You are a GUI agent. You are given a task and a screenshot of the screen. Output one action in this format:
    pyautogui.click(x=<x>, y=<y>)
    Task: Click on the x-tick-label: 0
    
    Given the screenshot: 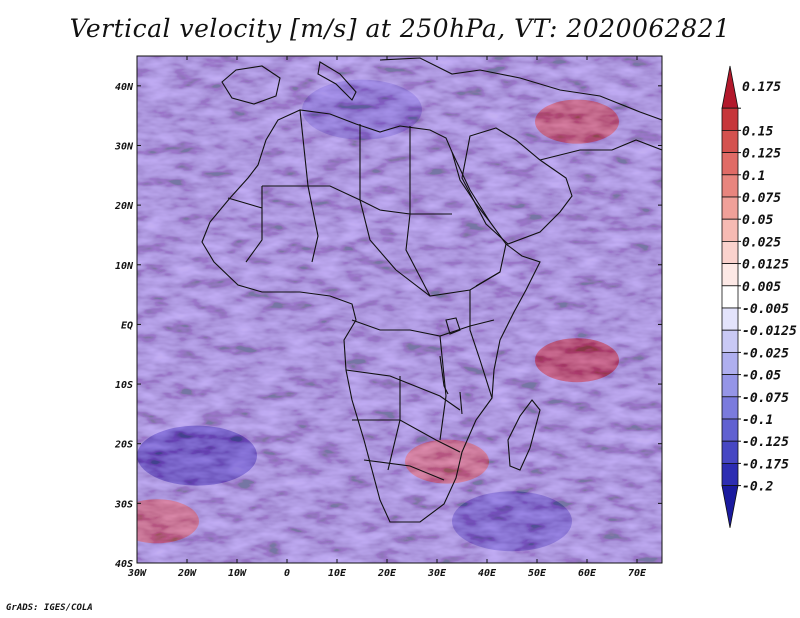 What is the action you would take?
    pyautogui.click(x=287, y=573)
    